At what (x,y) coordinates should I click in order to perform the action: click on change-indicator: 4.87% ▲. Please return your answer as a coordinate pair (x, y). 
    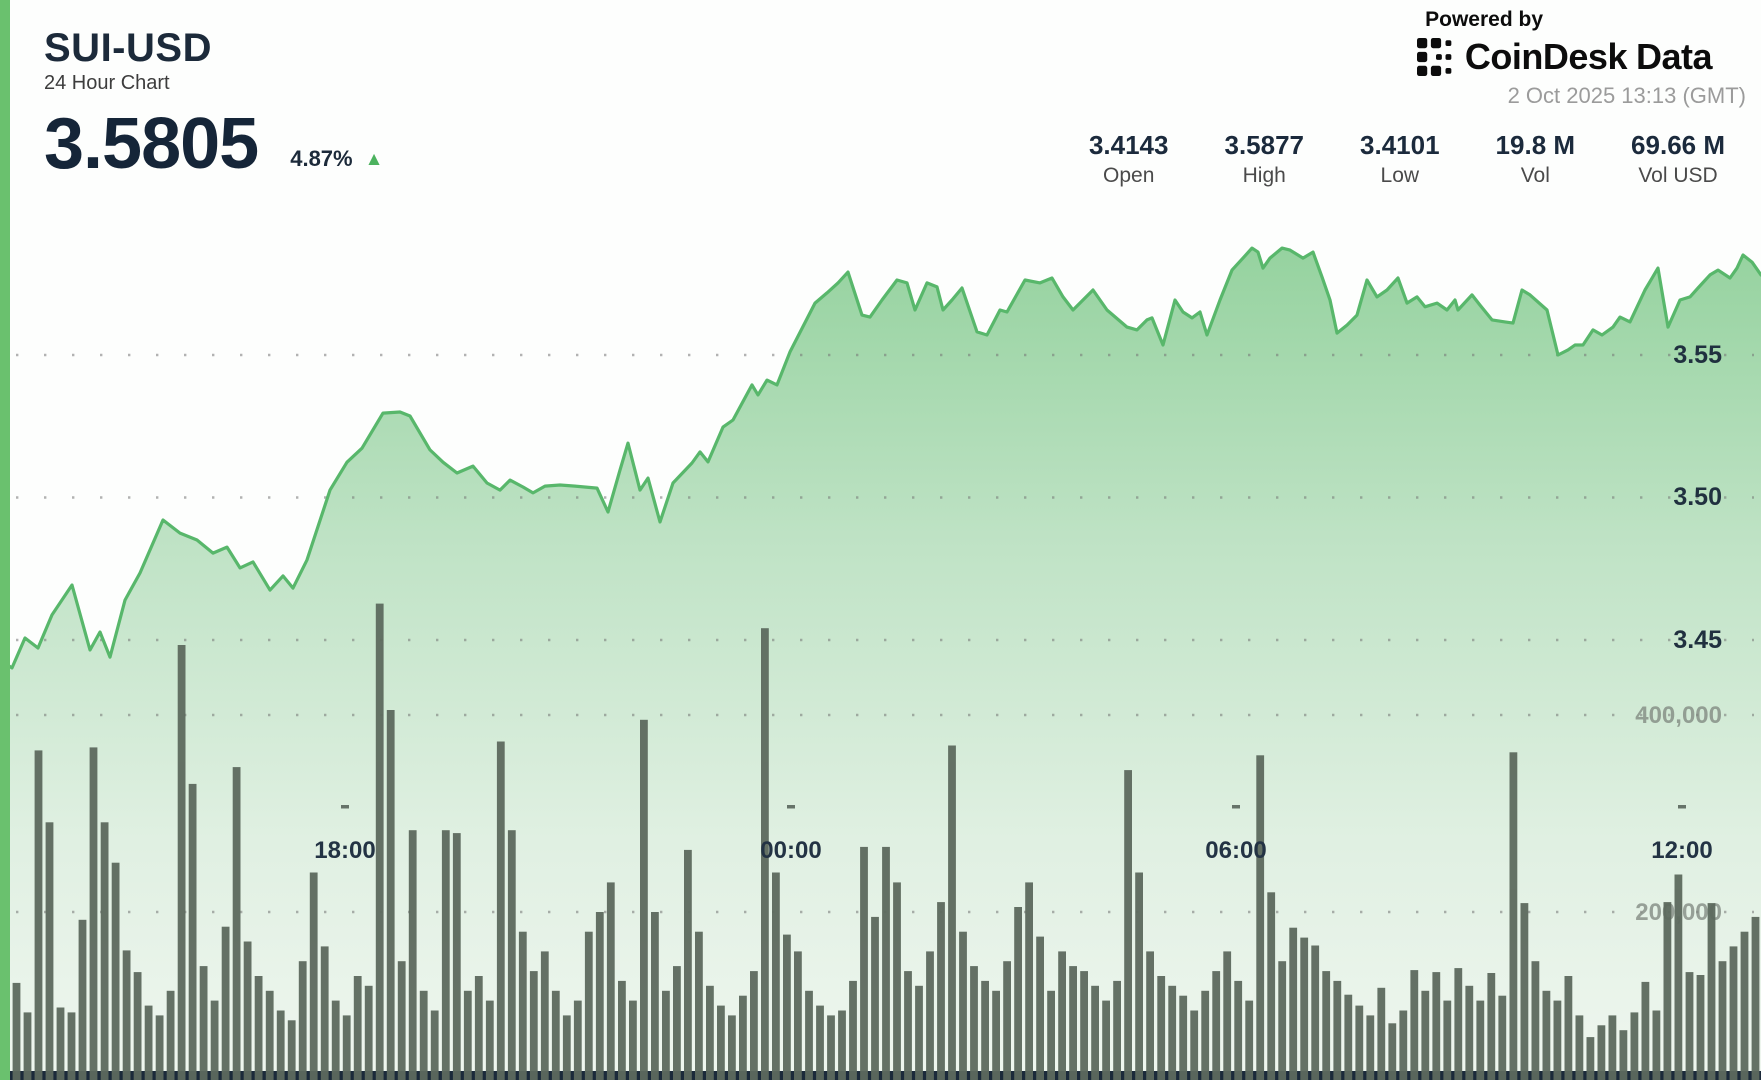
    Looking at the image, I should click on (336, 159).